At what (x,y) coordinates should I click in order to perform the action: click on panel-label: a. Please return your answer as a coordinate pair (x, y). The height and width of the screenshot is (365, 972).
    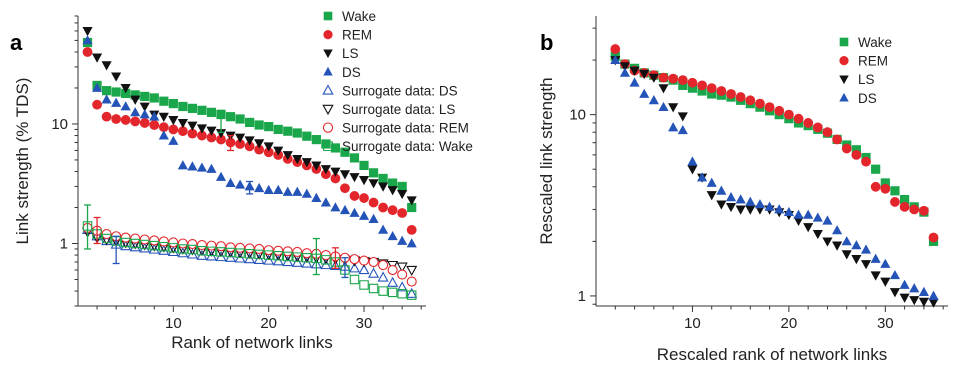
    Looking at the image, I should click on (16, 42).